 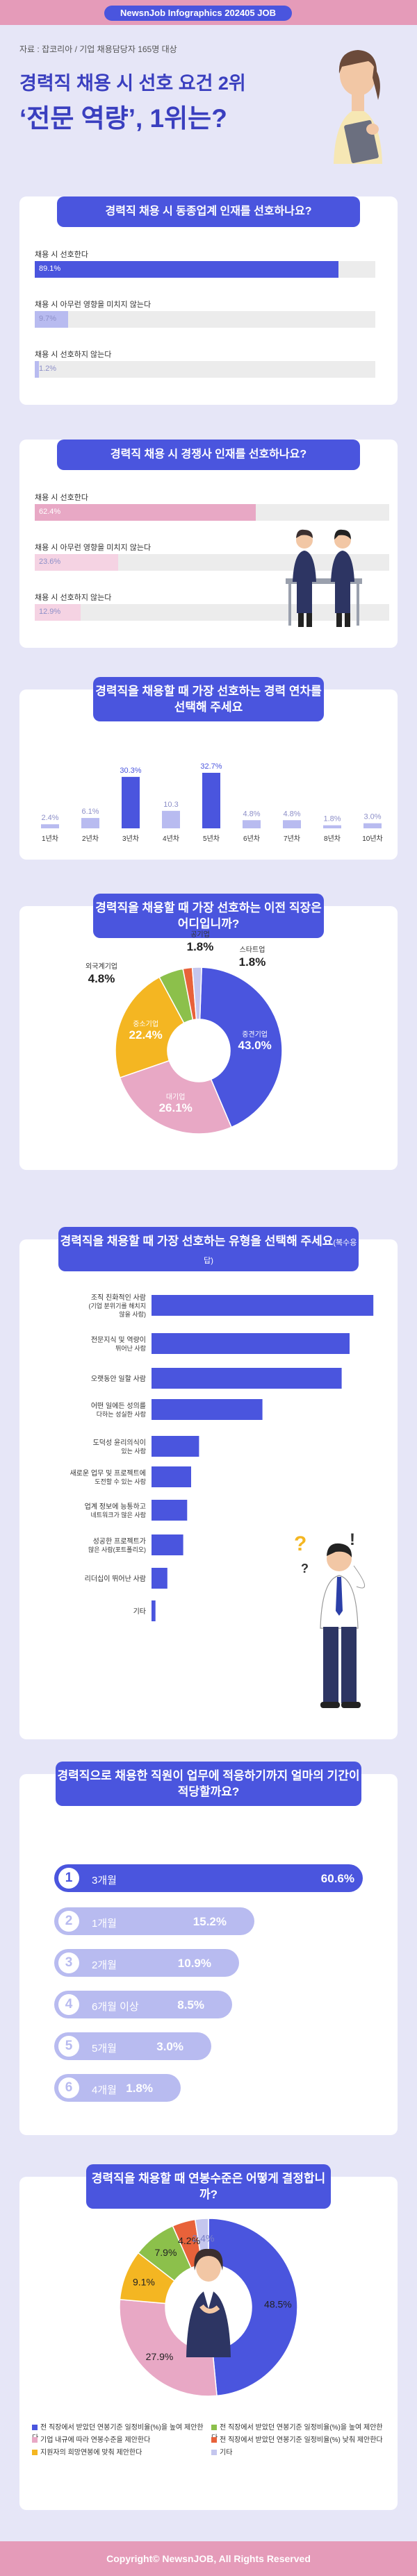 I want to click on bar-value-label: 30.3%, so click(x=130, y=771).